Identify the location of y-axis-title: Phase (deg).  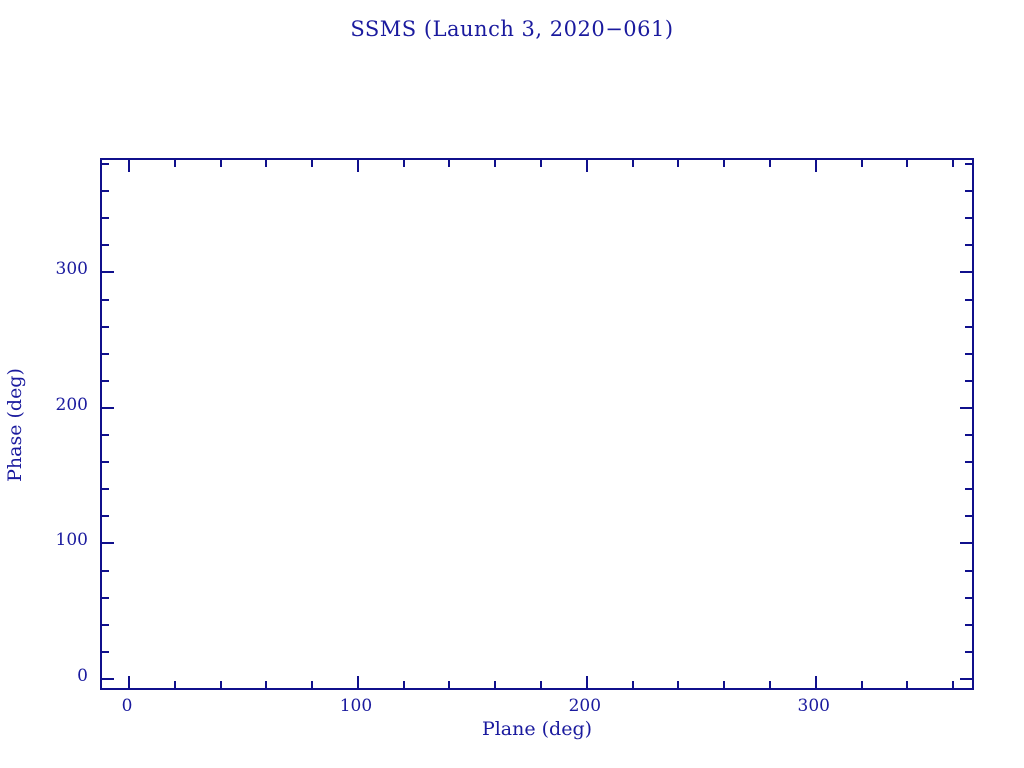
(15, 425).